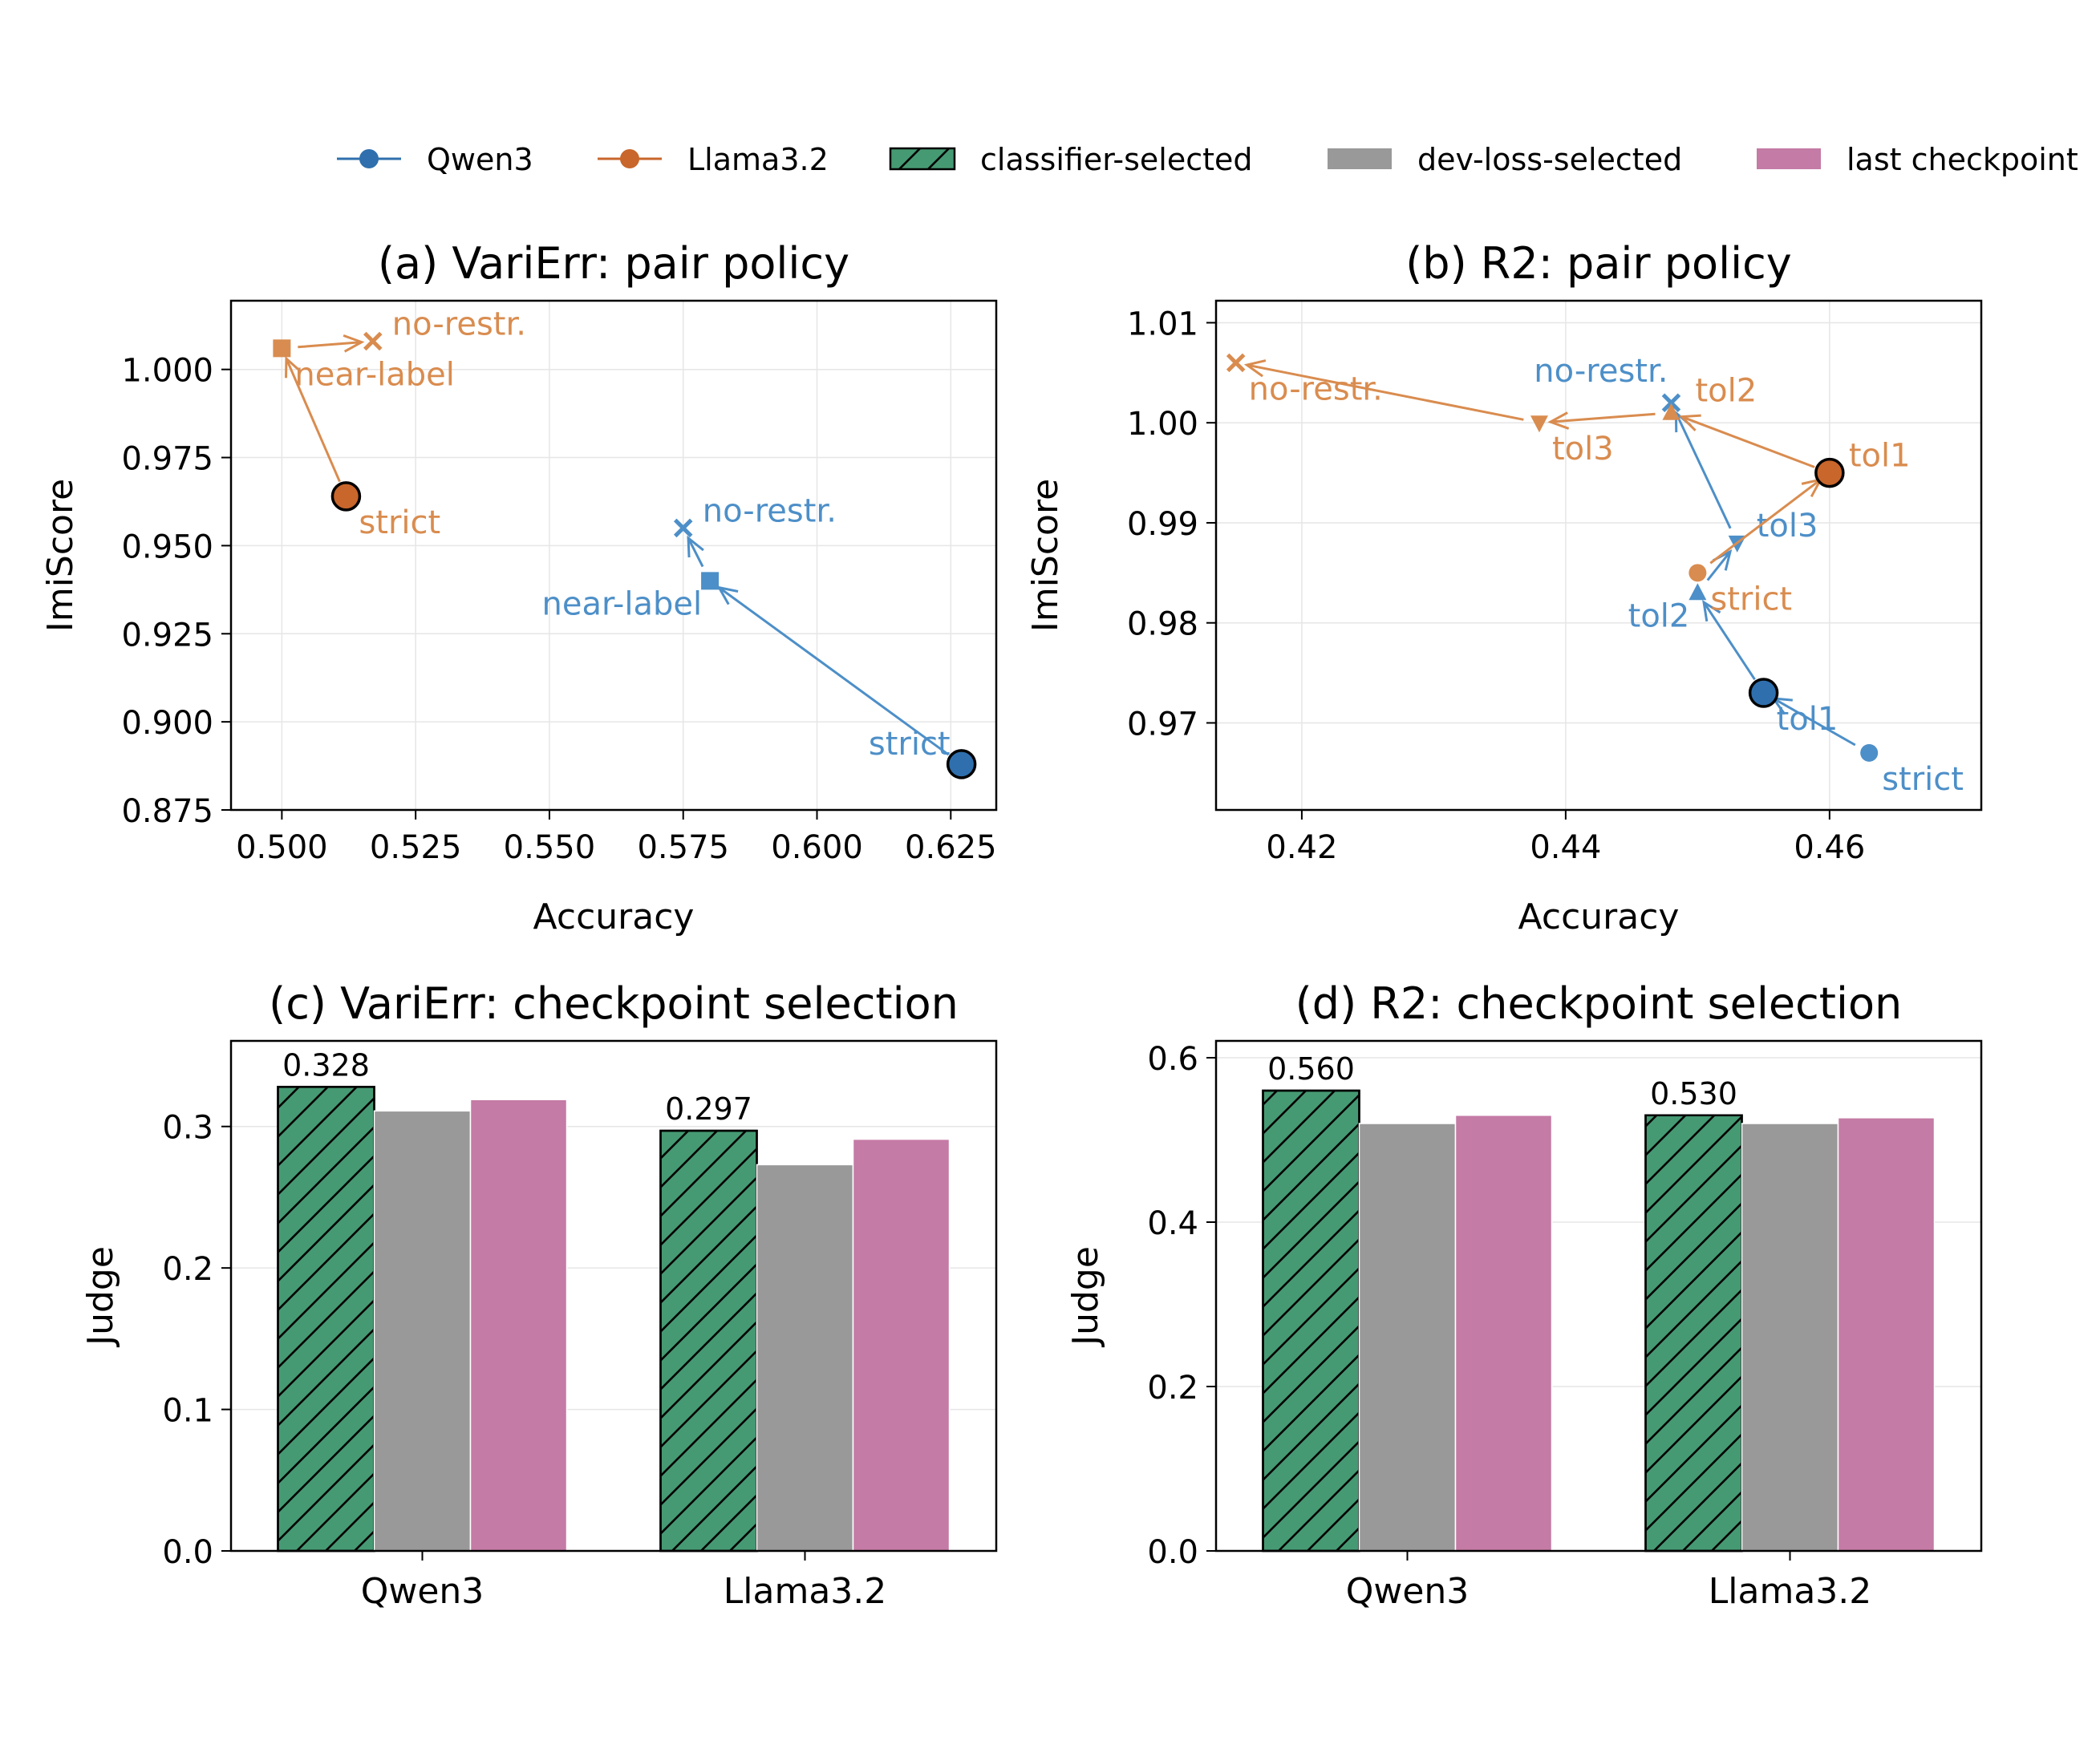  What do you see at coordinates (1549, 159) in the screenshot?
I see `legend-label: dev-loss-selected` at bounding box center [1549, 159].